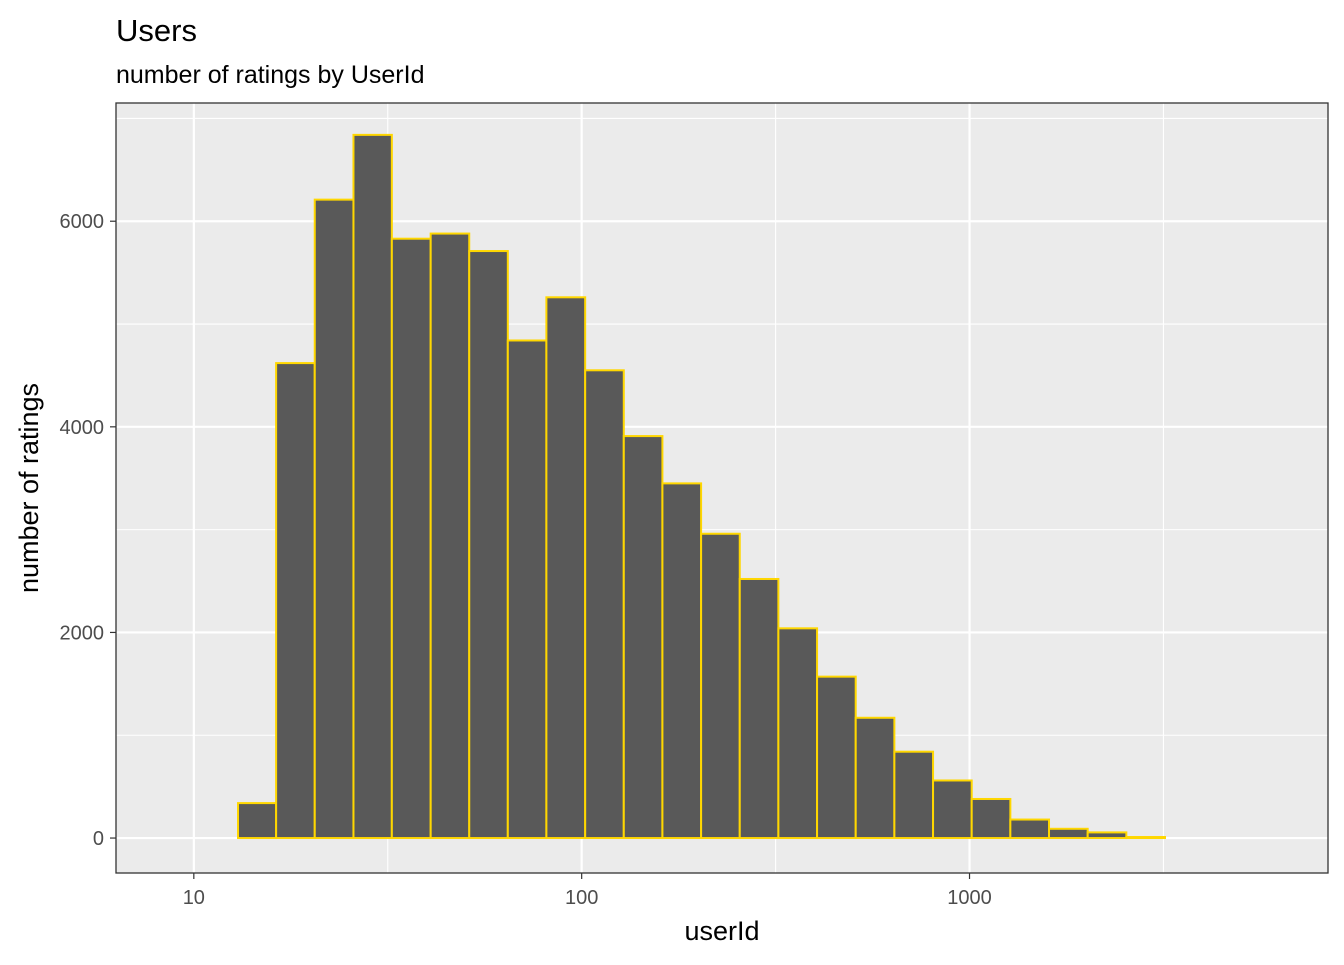 This screenshot has width=1344, height=965. What do you see at coordinates (270, 75) in the screenshot?
I see `chart-subtitle: number of ratings by UserId` at bounding box center [270, 75].